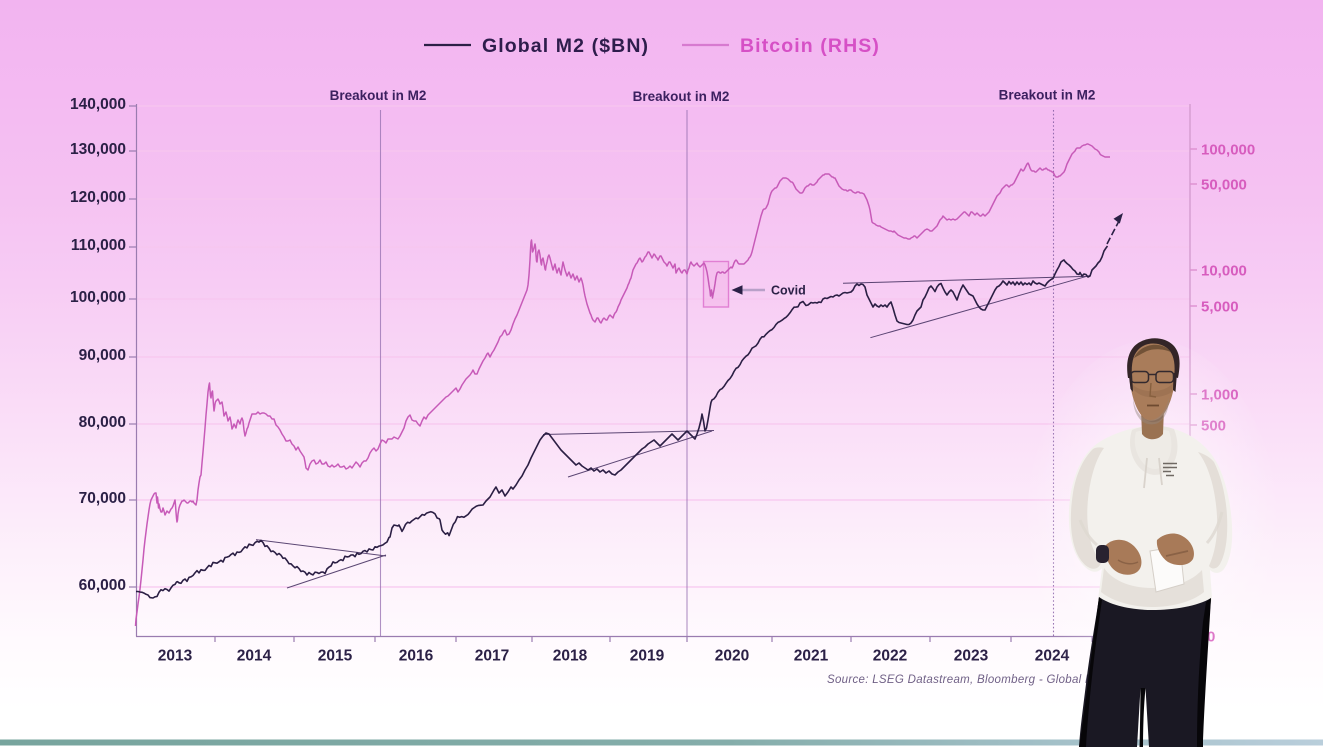  I want to click on svg-text: Covid, so click(788, 291).